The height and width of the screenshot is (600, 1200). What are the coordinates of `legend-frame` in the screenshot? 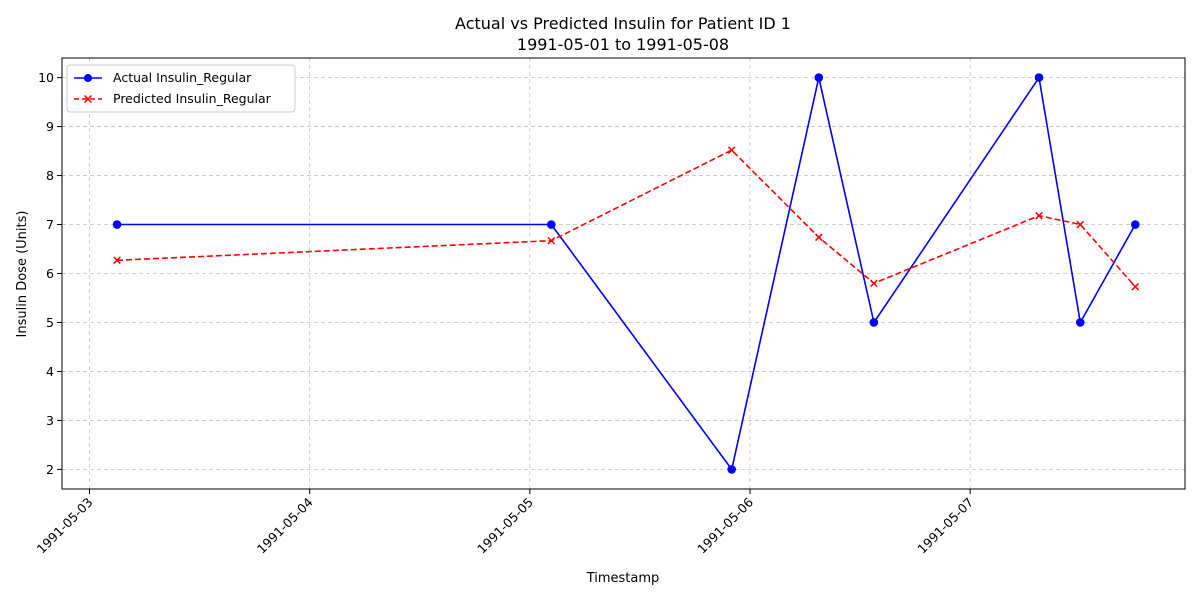 It's located at (181, 88).